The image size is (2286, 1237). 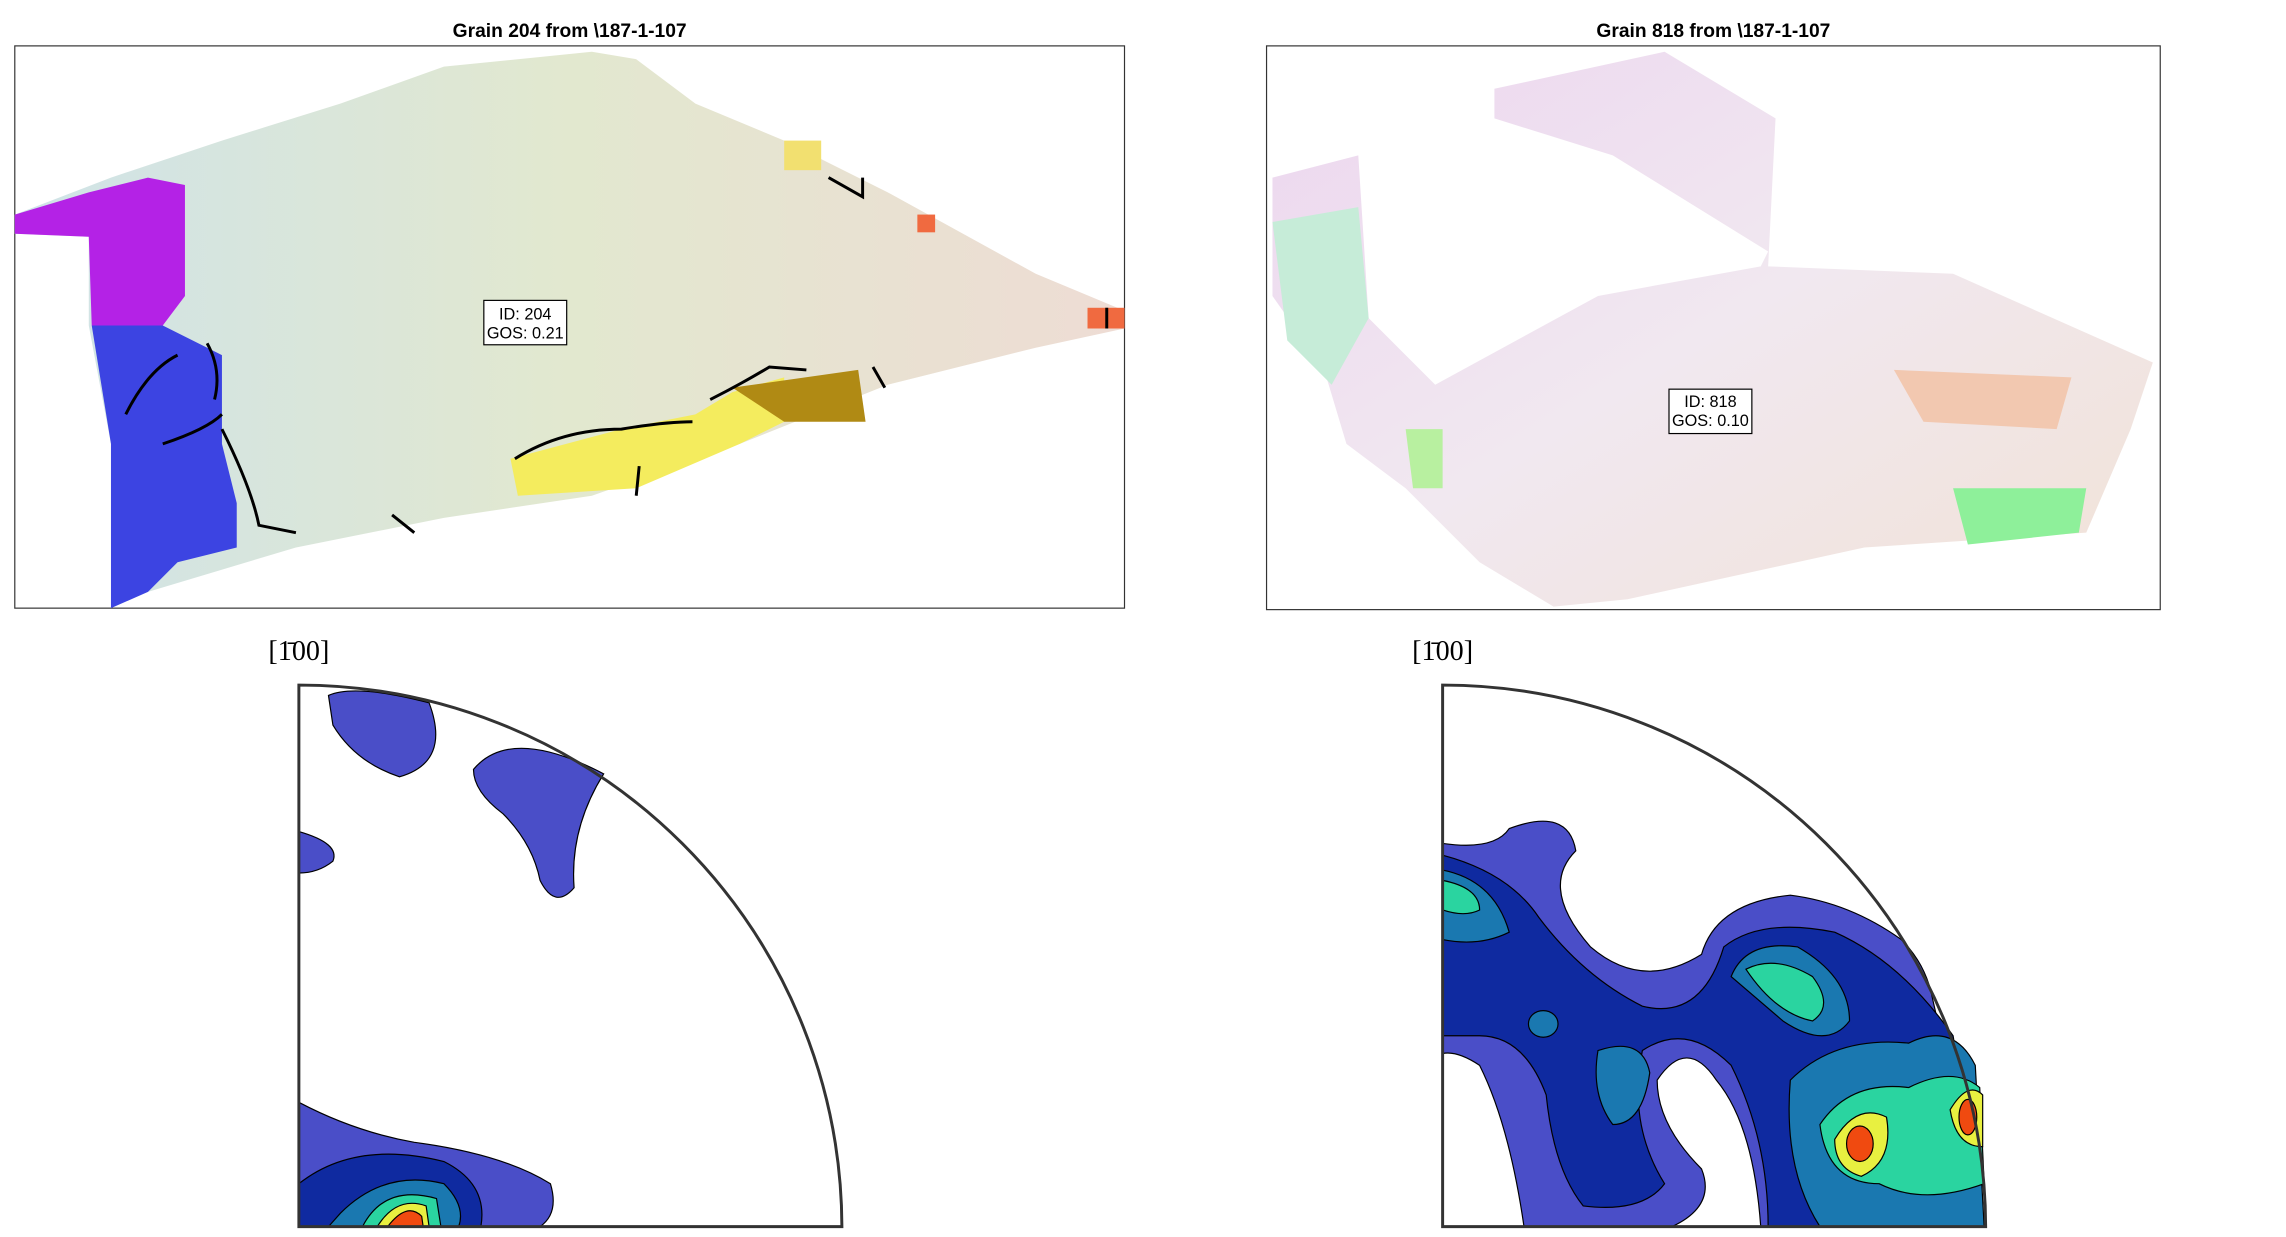 I want to click on annotation: ID: 204, so click(x=525, y=314).